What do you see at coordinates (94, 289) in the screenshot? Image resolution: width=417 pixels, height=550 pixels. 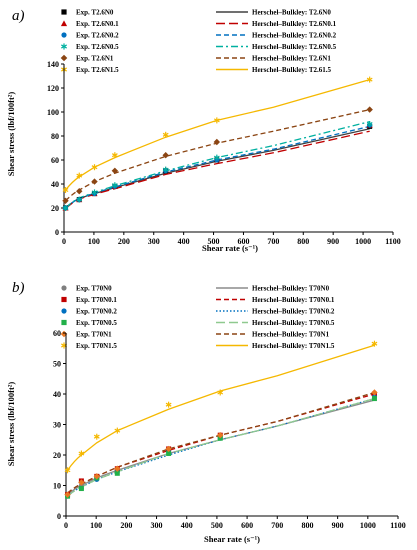 I see `legend-label-b-0: Exp. T70N0` at bounding box center [94, 289].